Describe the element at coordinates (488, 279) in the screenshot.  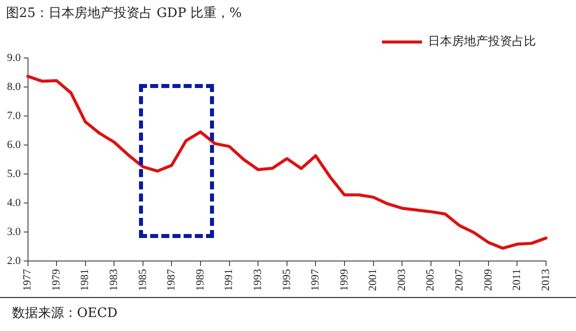
I see `x-tick-label: 2009` at that location.